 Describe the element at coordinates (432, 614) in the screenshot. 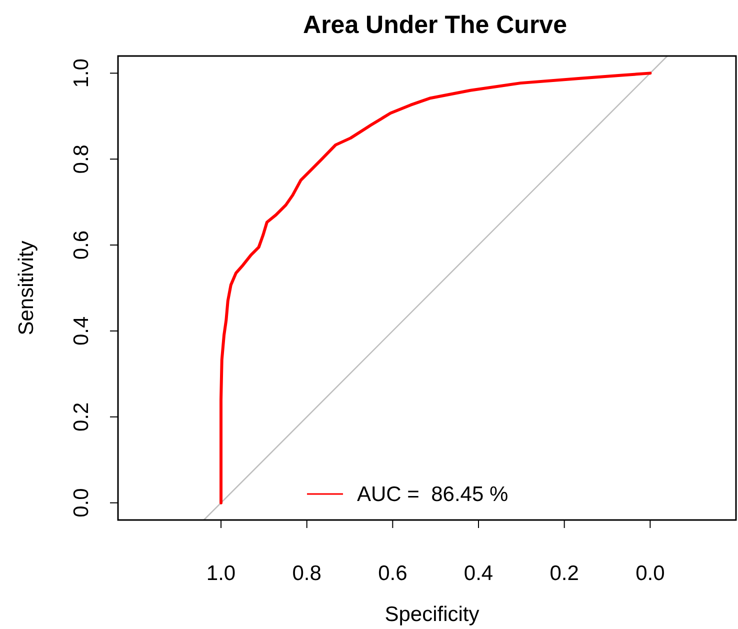

I see `x-axis-title: Specificity` at that location.